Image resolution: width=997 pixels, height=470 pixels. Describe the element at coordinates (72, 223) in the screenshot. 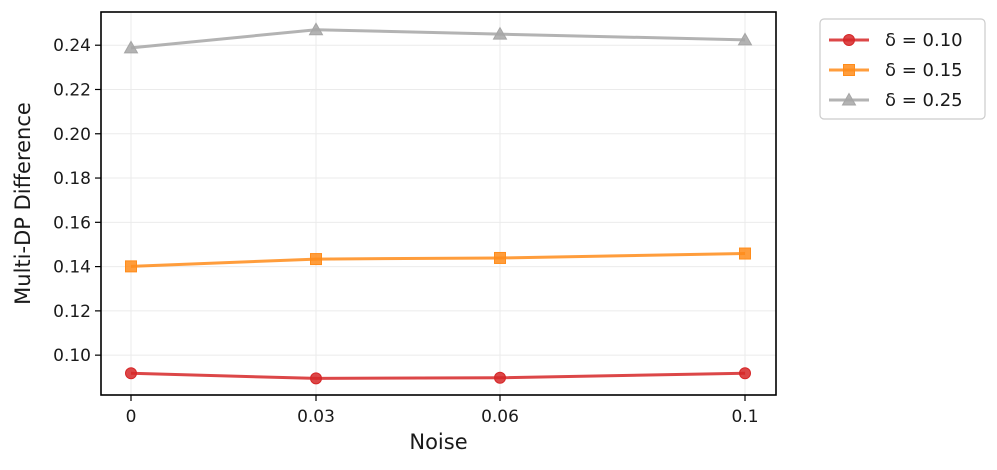

I see `y-tick-label: 0.16` at that location.